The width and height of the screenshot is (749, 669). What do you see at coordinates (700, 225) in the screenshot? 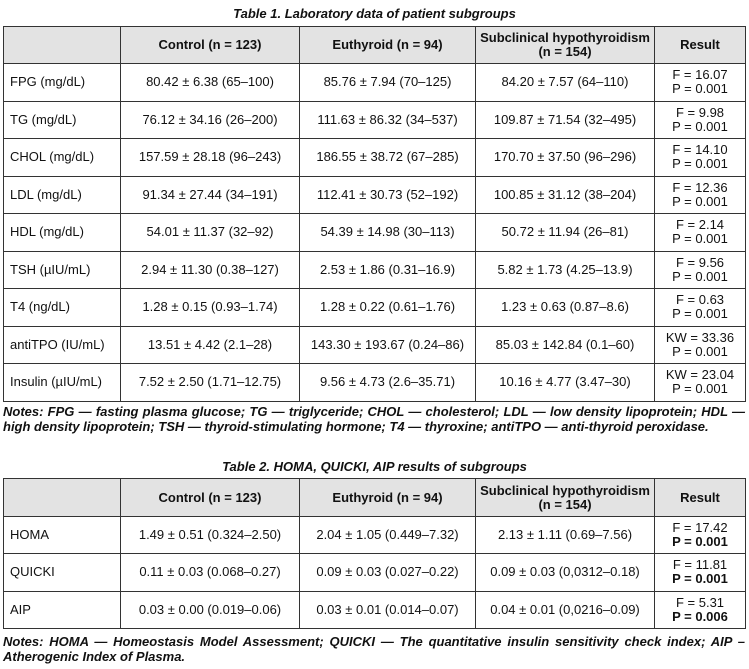
I see `stat-value: F = 2.14` at bounding box center [700, 225].